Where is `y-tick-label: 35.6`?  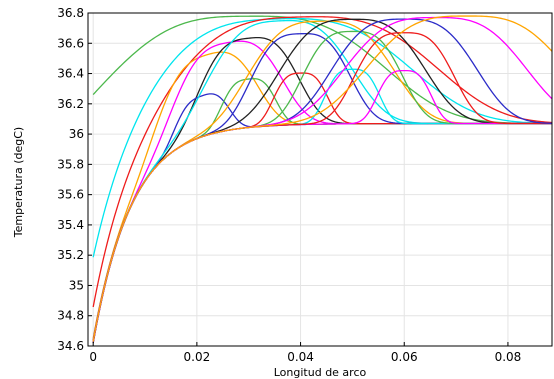
y-tick-label: 35.6 is located at coordinates (70, 195).